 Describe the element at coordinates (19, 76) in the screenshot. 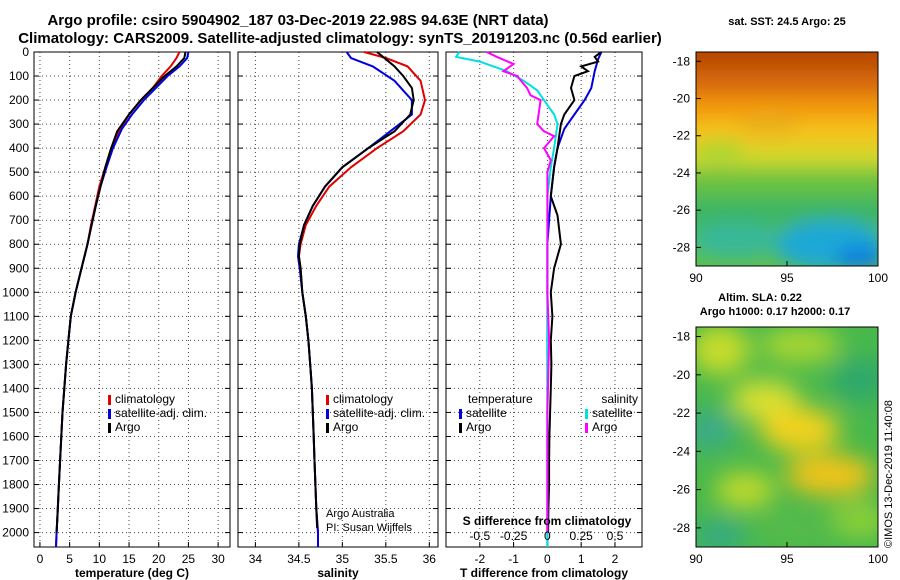

I see `depth-tick-label: 100` at that location.